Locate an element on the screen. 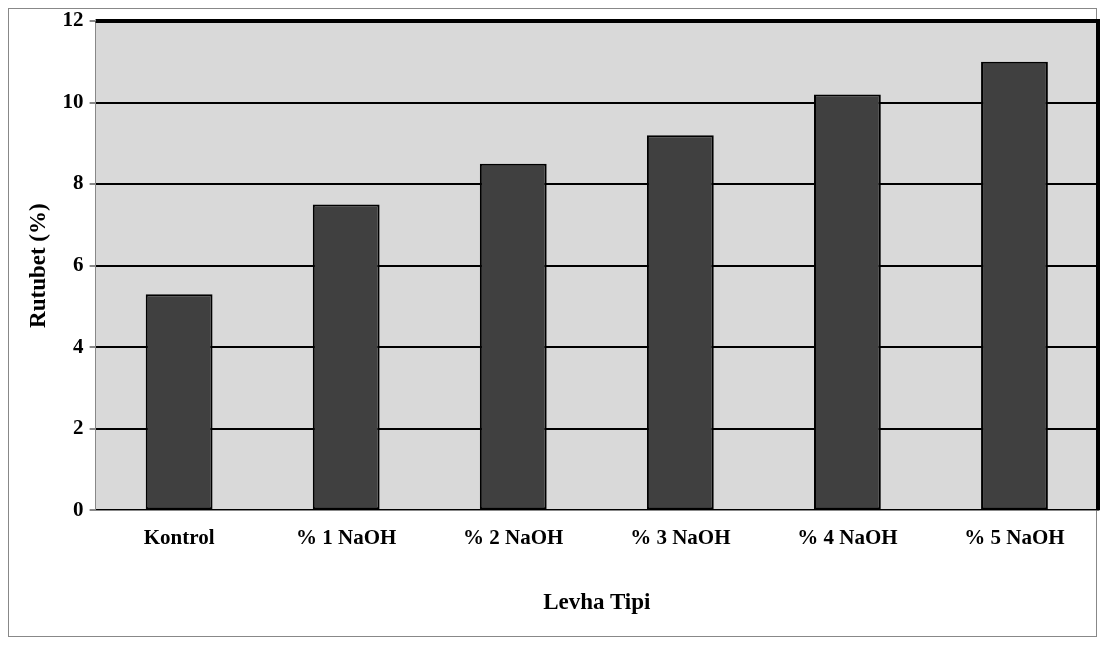 The width and height of the screenshot is (1105, 645). y-tick-label: 4 is located at coordinates (79, 345).